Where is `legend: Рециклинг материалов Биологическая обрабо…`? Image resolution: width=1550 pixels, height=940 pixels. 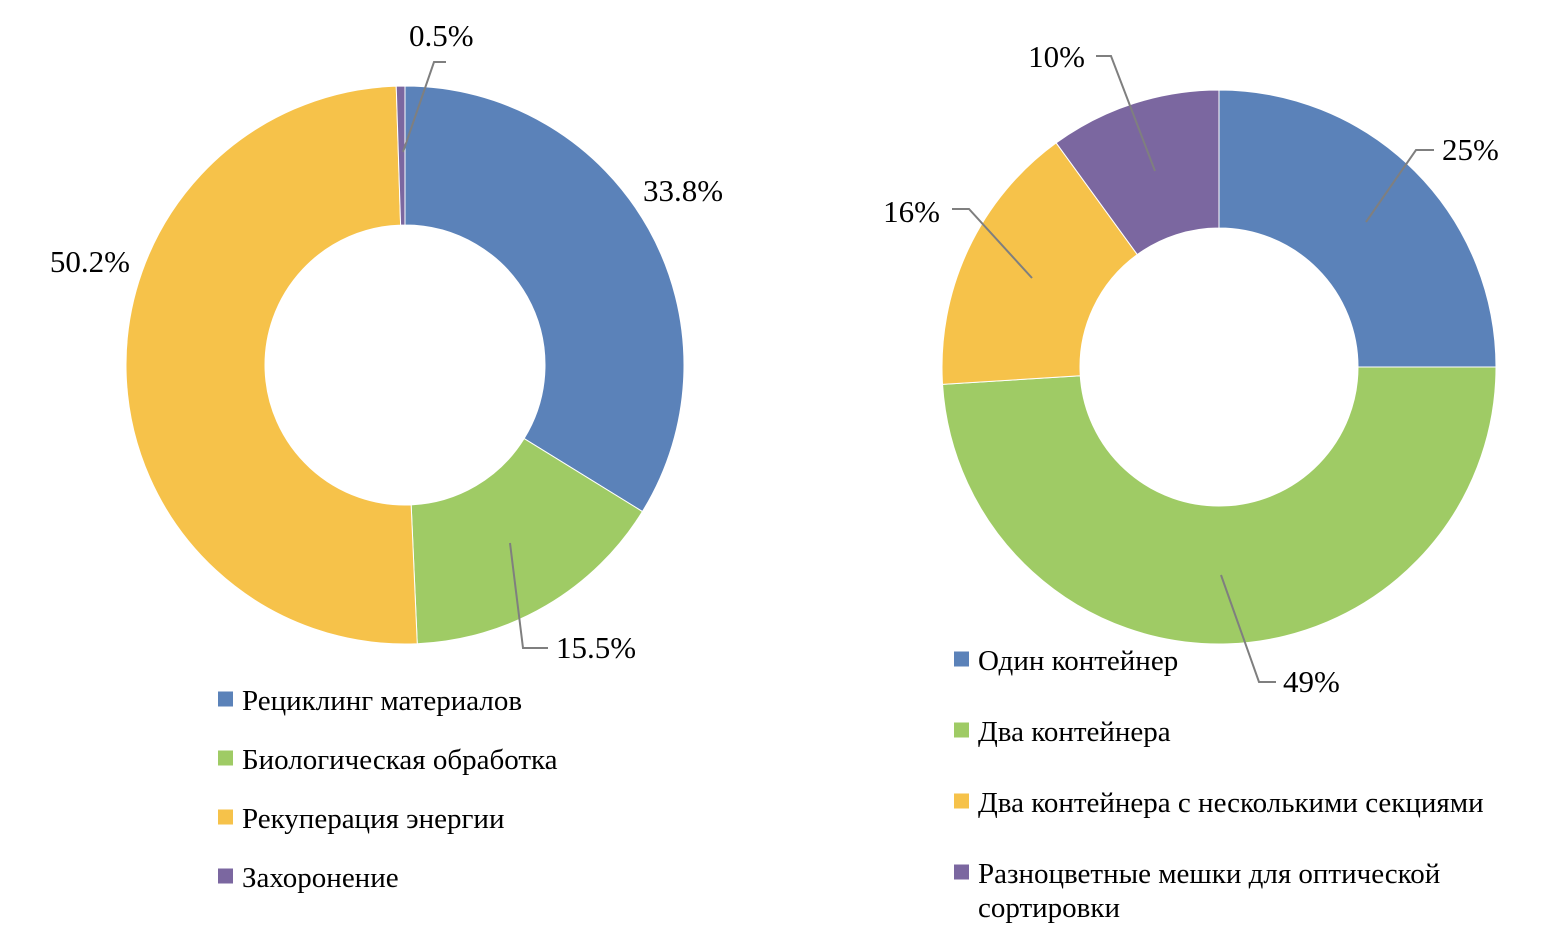 legend: Рециклинг материалов Биологическая обрабо… is located at coordinates (388, 789).